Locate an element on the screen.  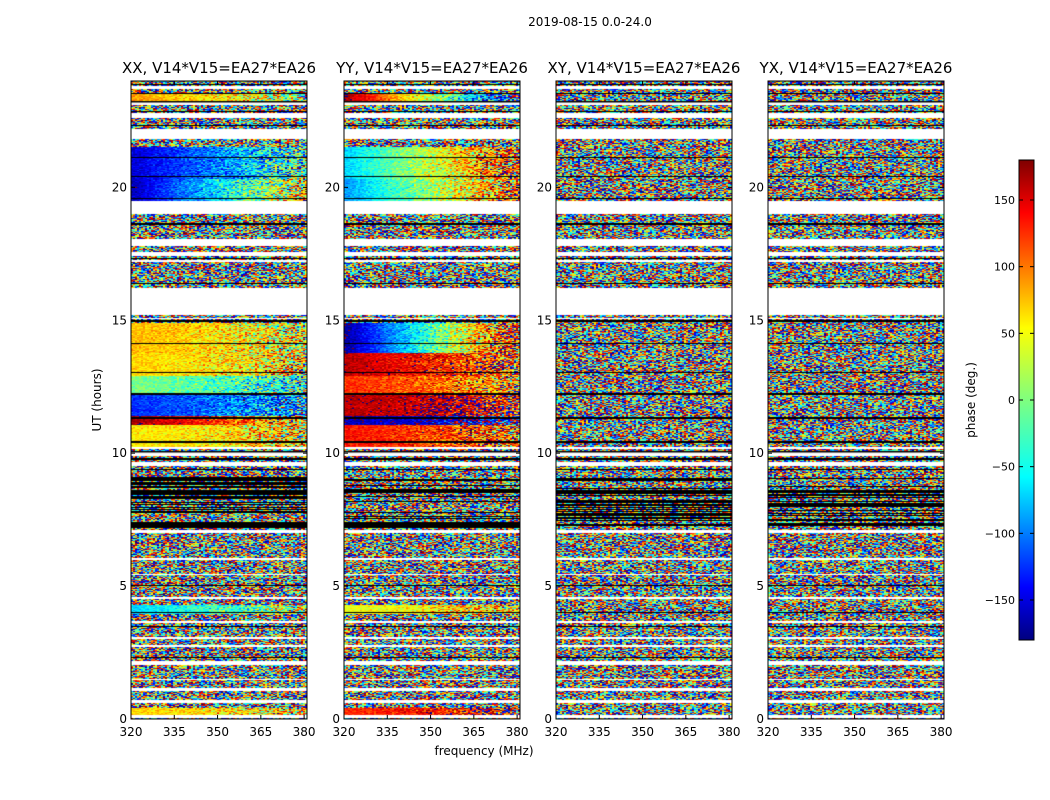
figure-suptitle: 2019-08-15 0.0-24.0 is located at coordinates (590, 22).